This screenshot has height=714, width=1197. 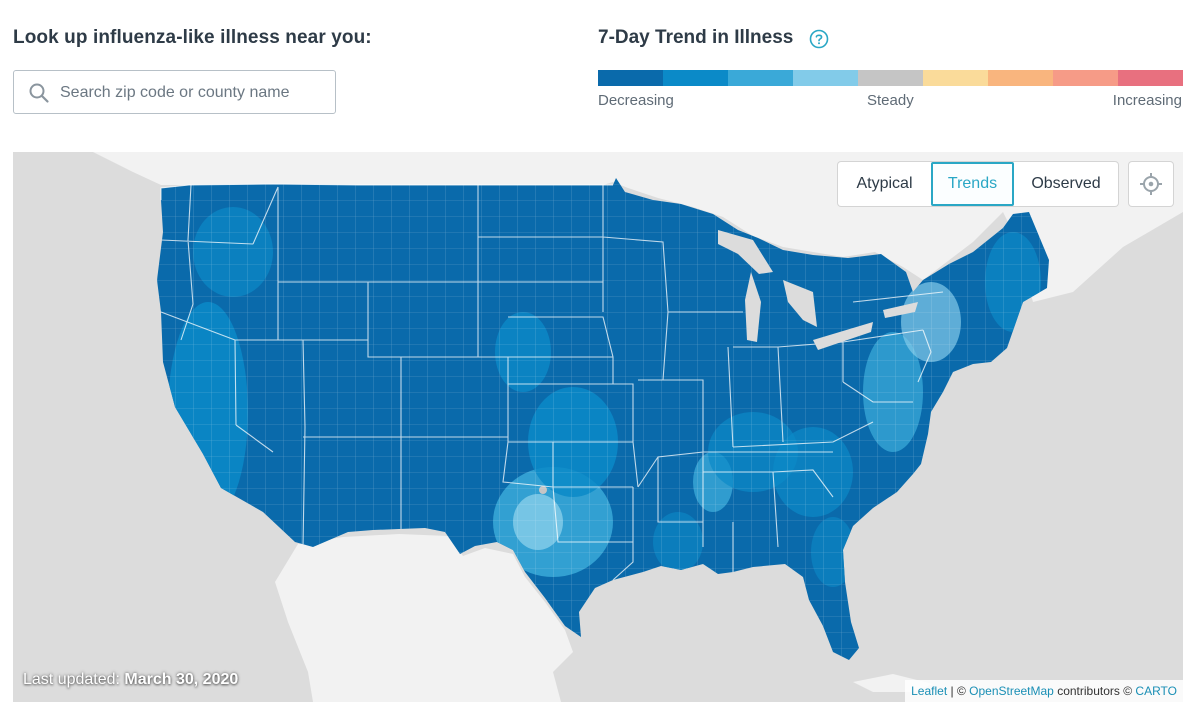 I want to click on trend-title: 7-Day Trend in Illness, so click(x=696, y=37).